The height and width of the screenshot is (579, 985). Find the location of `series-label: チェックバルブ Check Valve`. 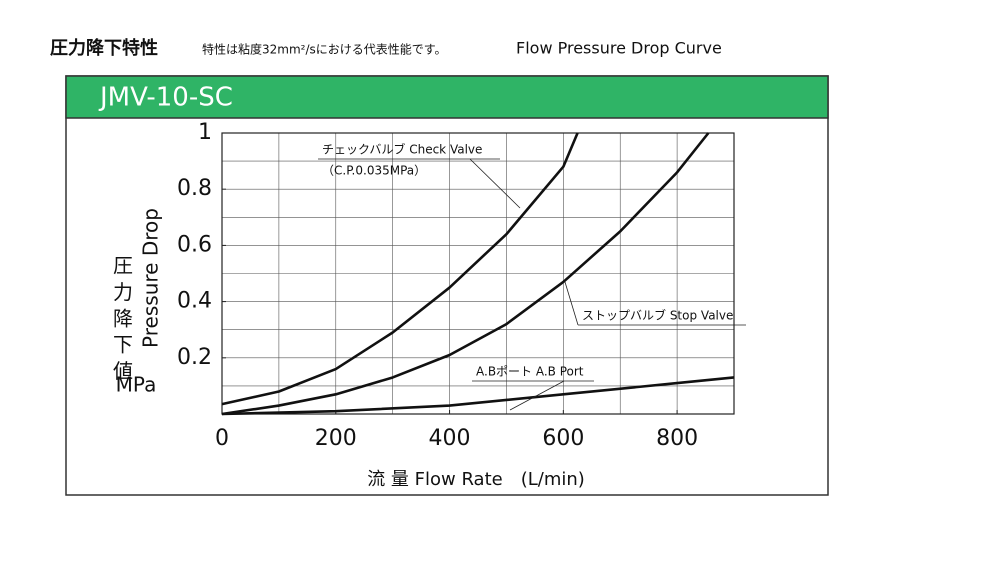

series-label: チェックバルブ Check Valve is located at coordinates (402, 149).